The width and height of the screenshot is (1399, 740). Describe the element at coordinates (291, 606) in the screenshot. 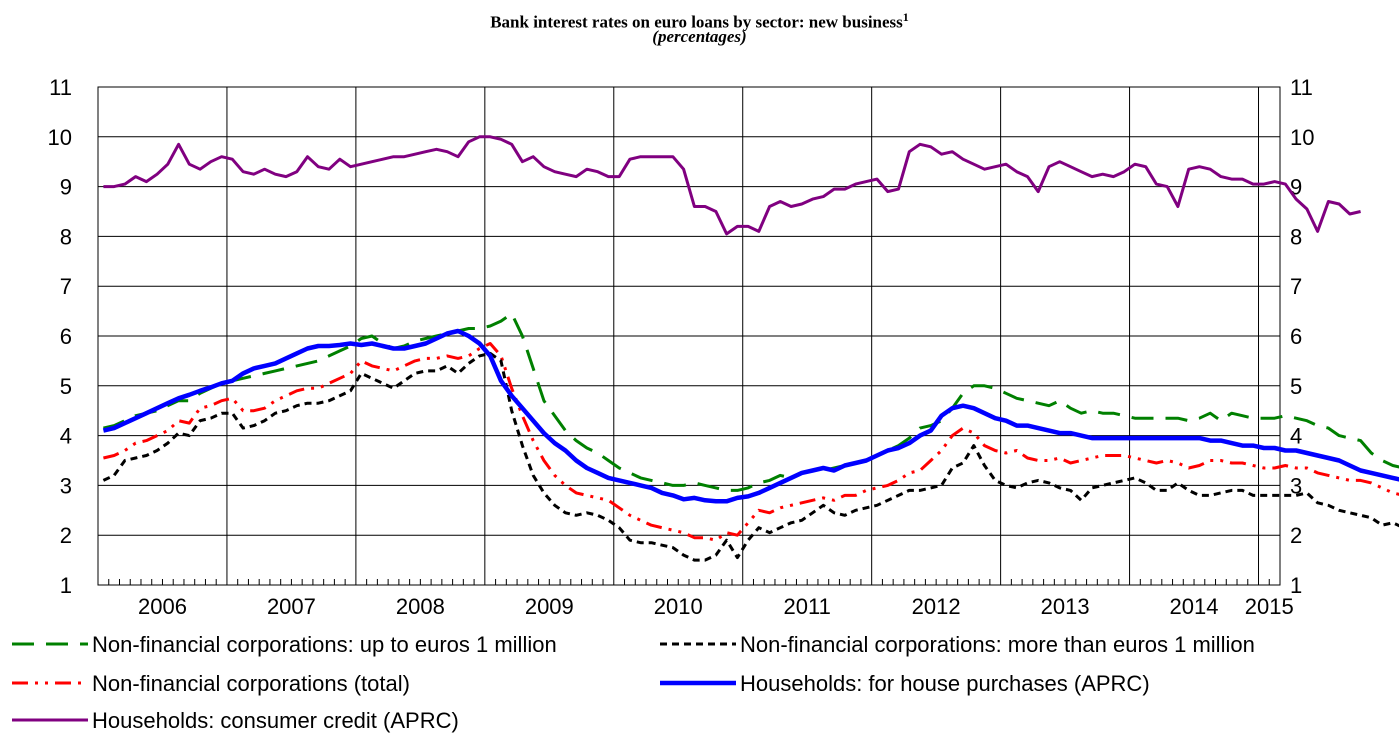

I see `x-tick-label: 2007` at that location.